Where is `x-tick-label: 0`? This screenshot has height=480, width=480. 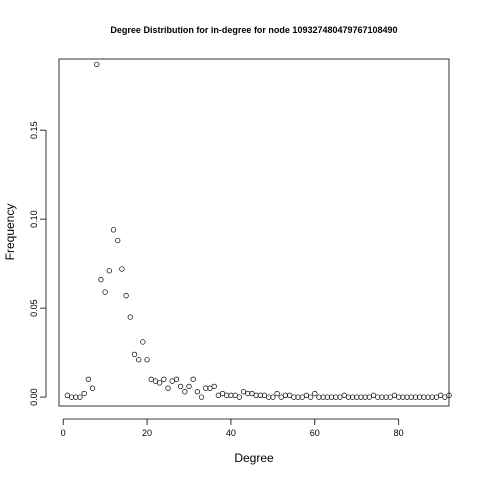
x-tick-label: 0 is located at coordinates (63, 433).